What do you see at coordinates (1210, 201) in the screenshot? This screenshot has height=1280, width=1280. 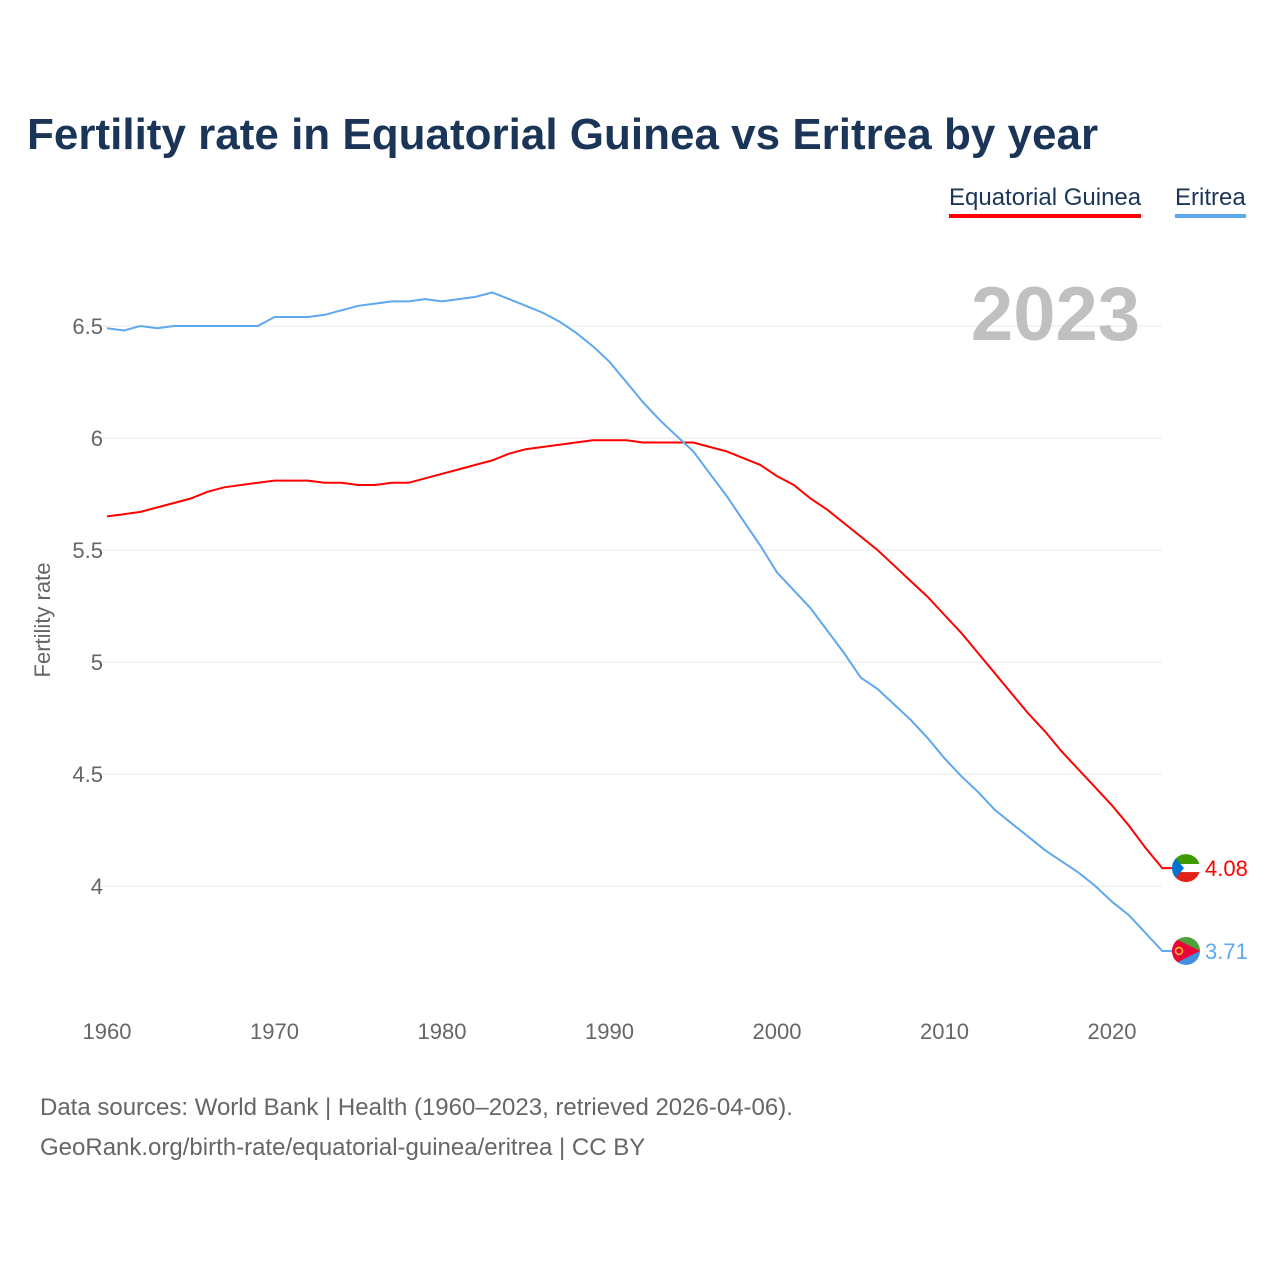 I see `legend-eritrea: Eritrea` at bounding box center [1210, 201].